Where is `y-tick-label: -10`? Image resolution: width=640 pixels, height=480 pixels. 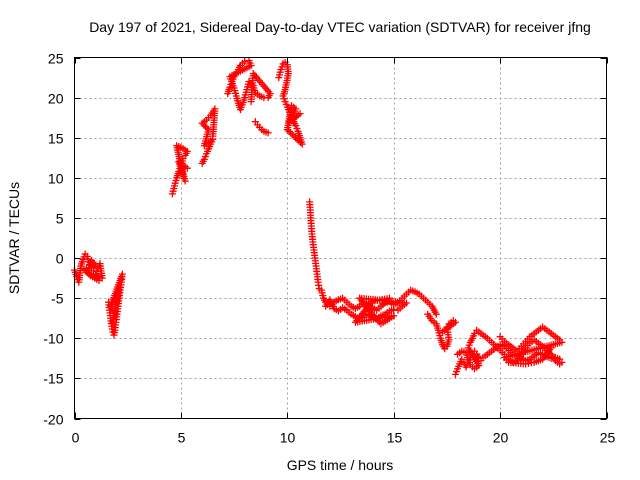
y-tick-label: -10 is located at coordinates (53, 339).